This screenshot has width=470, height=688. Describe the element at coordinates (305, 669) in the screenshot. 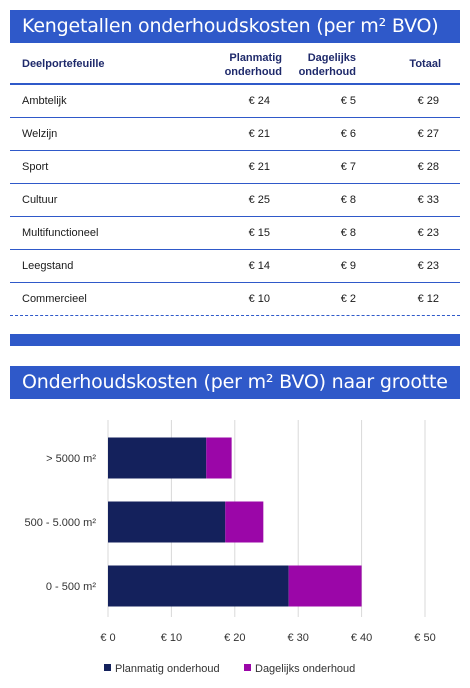

I see `legend-label: Dagelijks onderhoud` at that location.